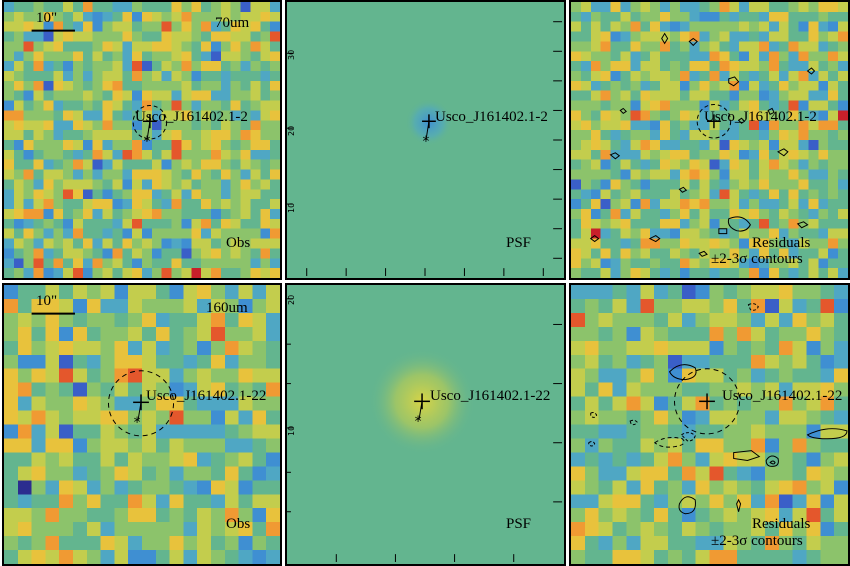 This screenshot has width=850, height=566. What do you see at coordinates (291, 54) in the screenshot?
I see `y-tick-30: 30` at bounding box center [291, 54].